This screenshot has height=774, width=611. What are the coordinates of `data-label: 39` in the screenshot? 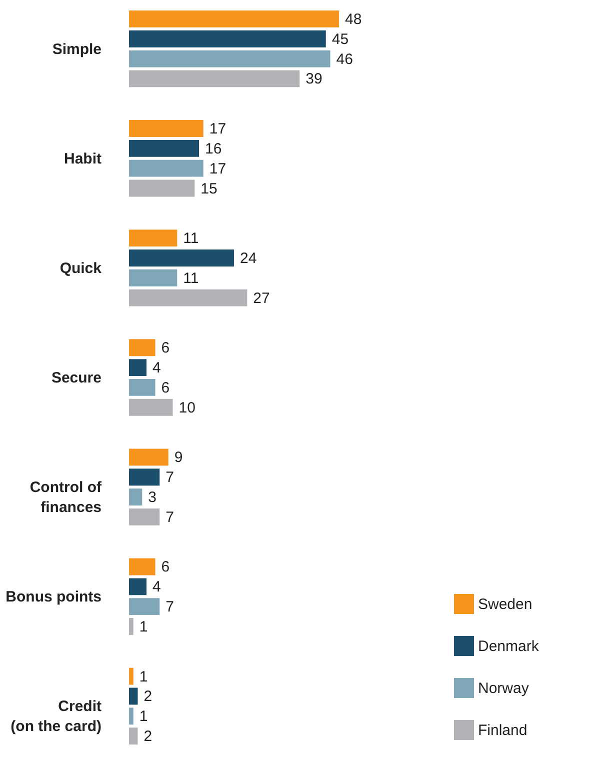 It's located at (314, 79).